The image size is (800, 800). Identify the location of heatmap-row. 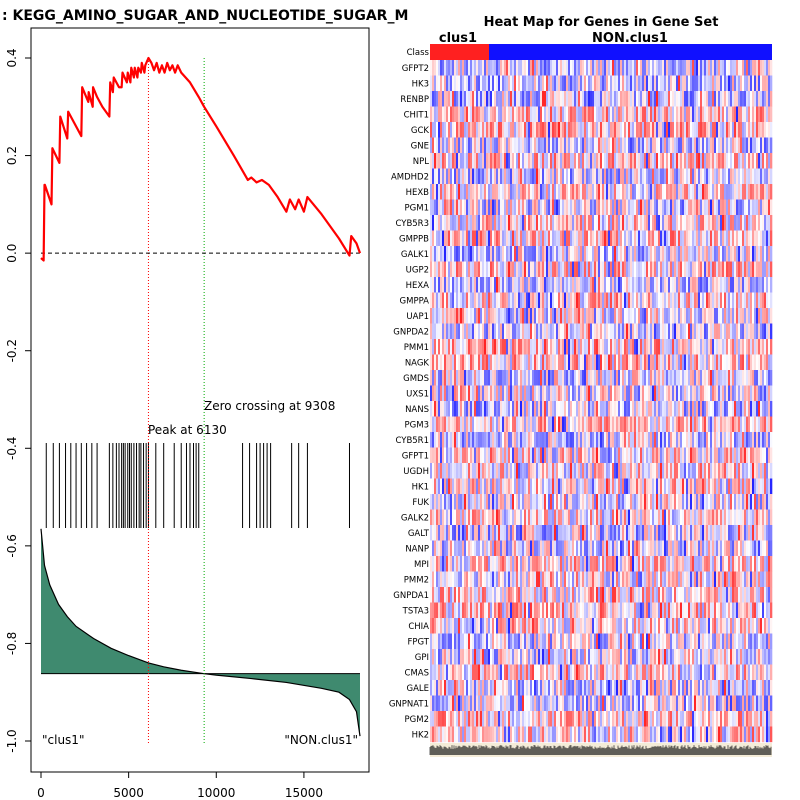
(601, 362).